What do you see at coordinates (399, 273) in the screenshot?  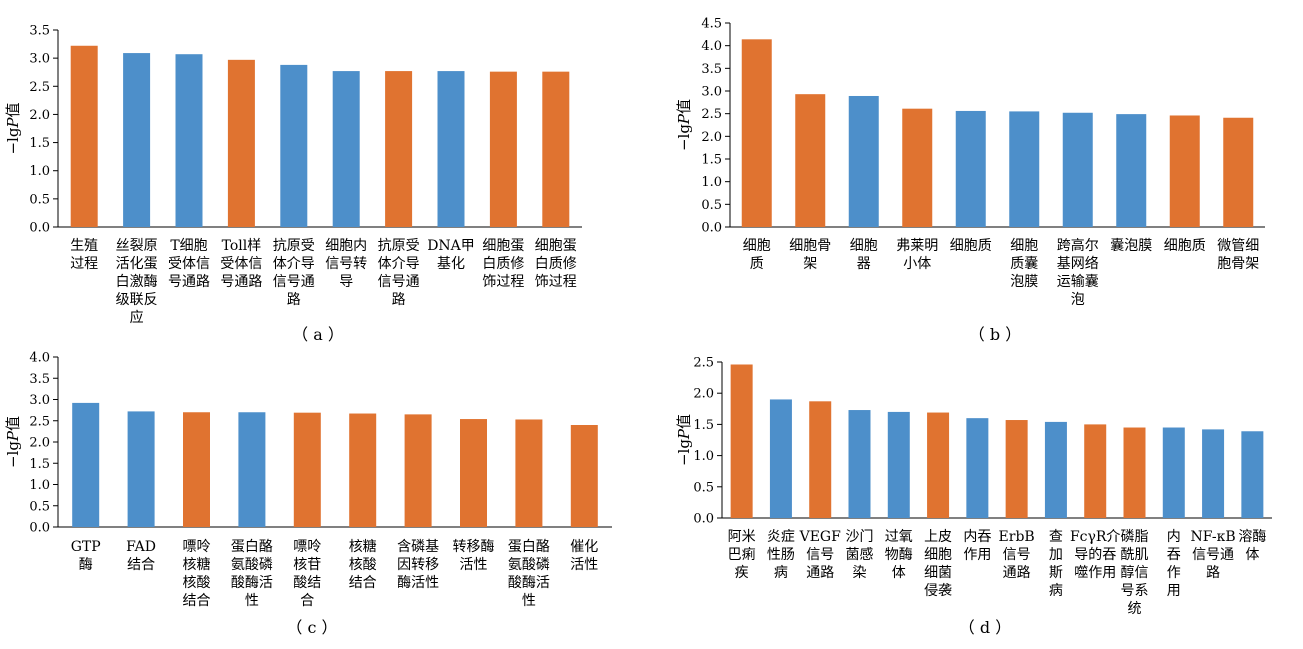 I see `category-label: 抗原受体介导信号通路` at bounding box center [399, 273].